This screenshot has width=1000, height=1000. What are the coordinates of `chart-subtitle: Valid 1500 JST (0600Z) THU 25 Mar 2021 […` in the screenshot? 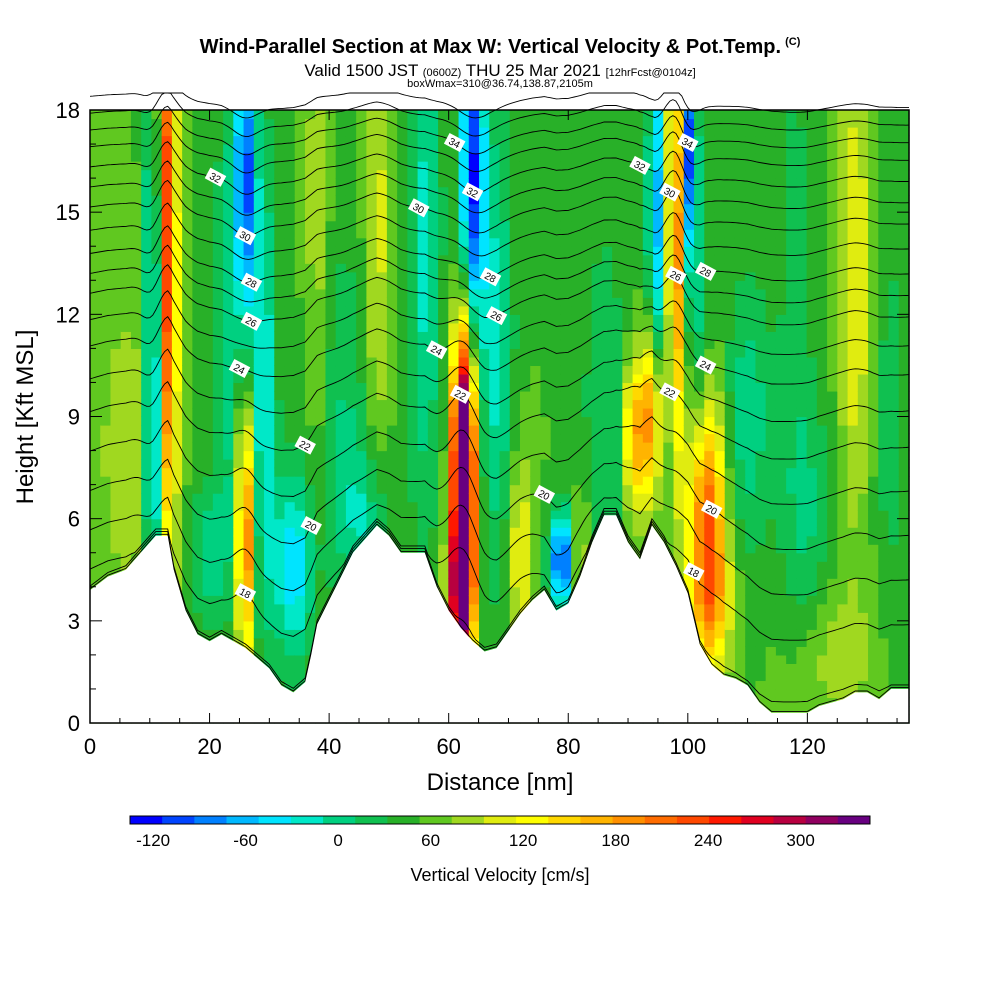 It's located at (500, 71).